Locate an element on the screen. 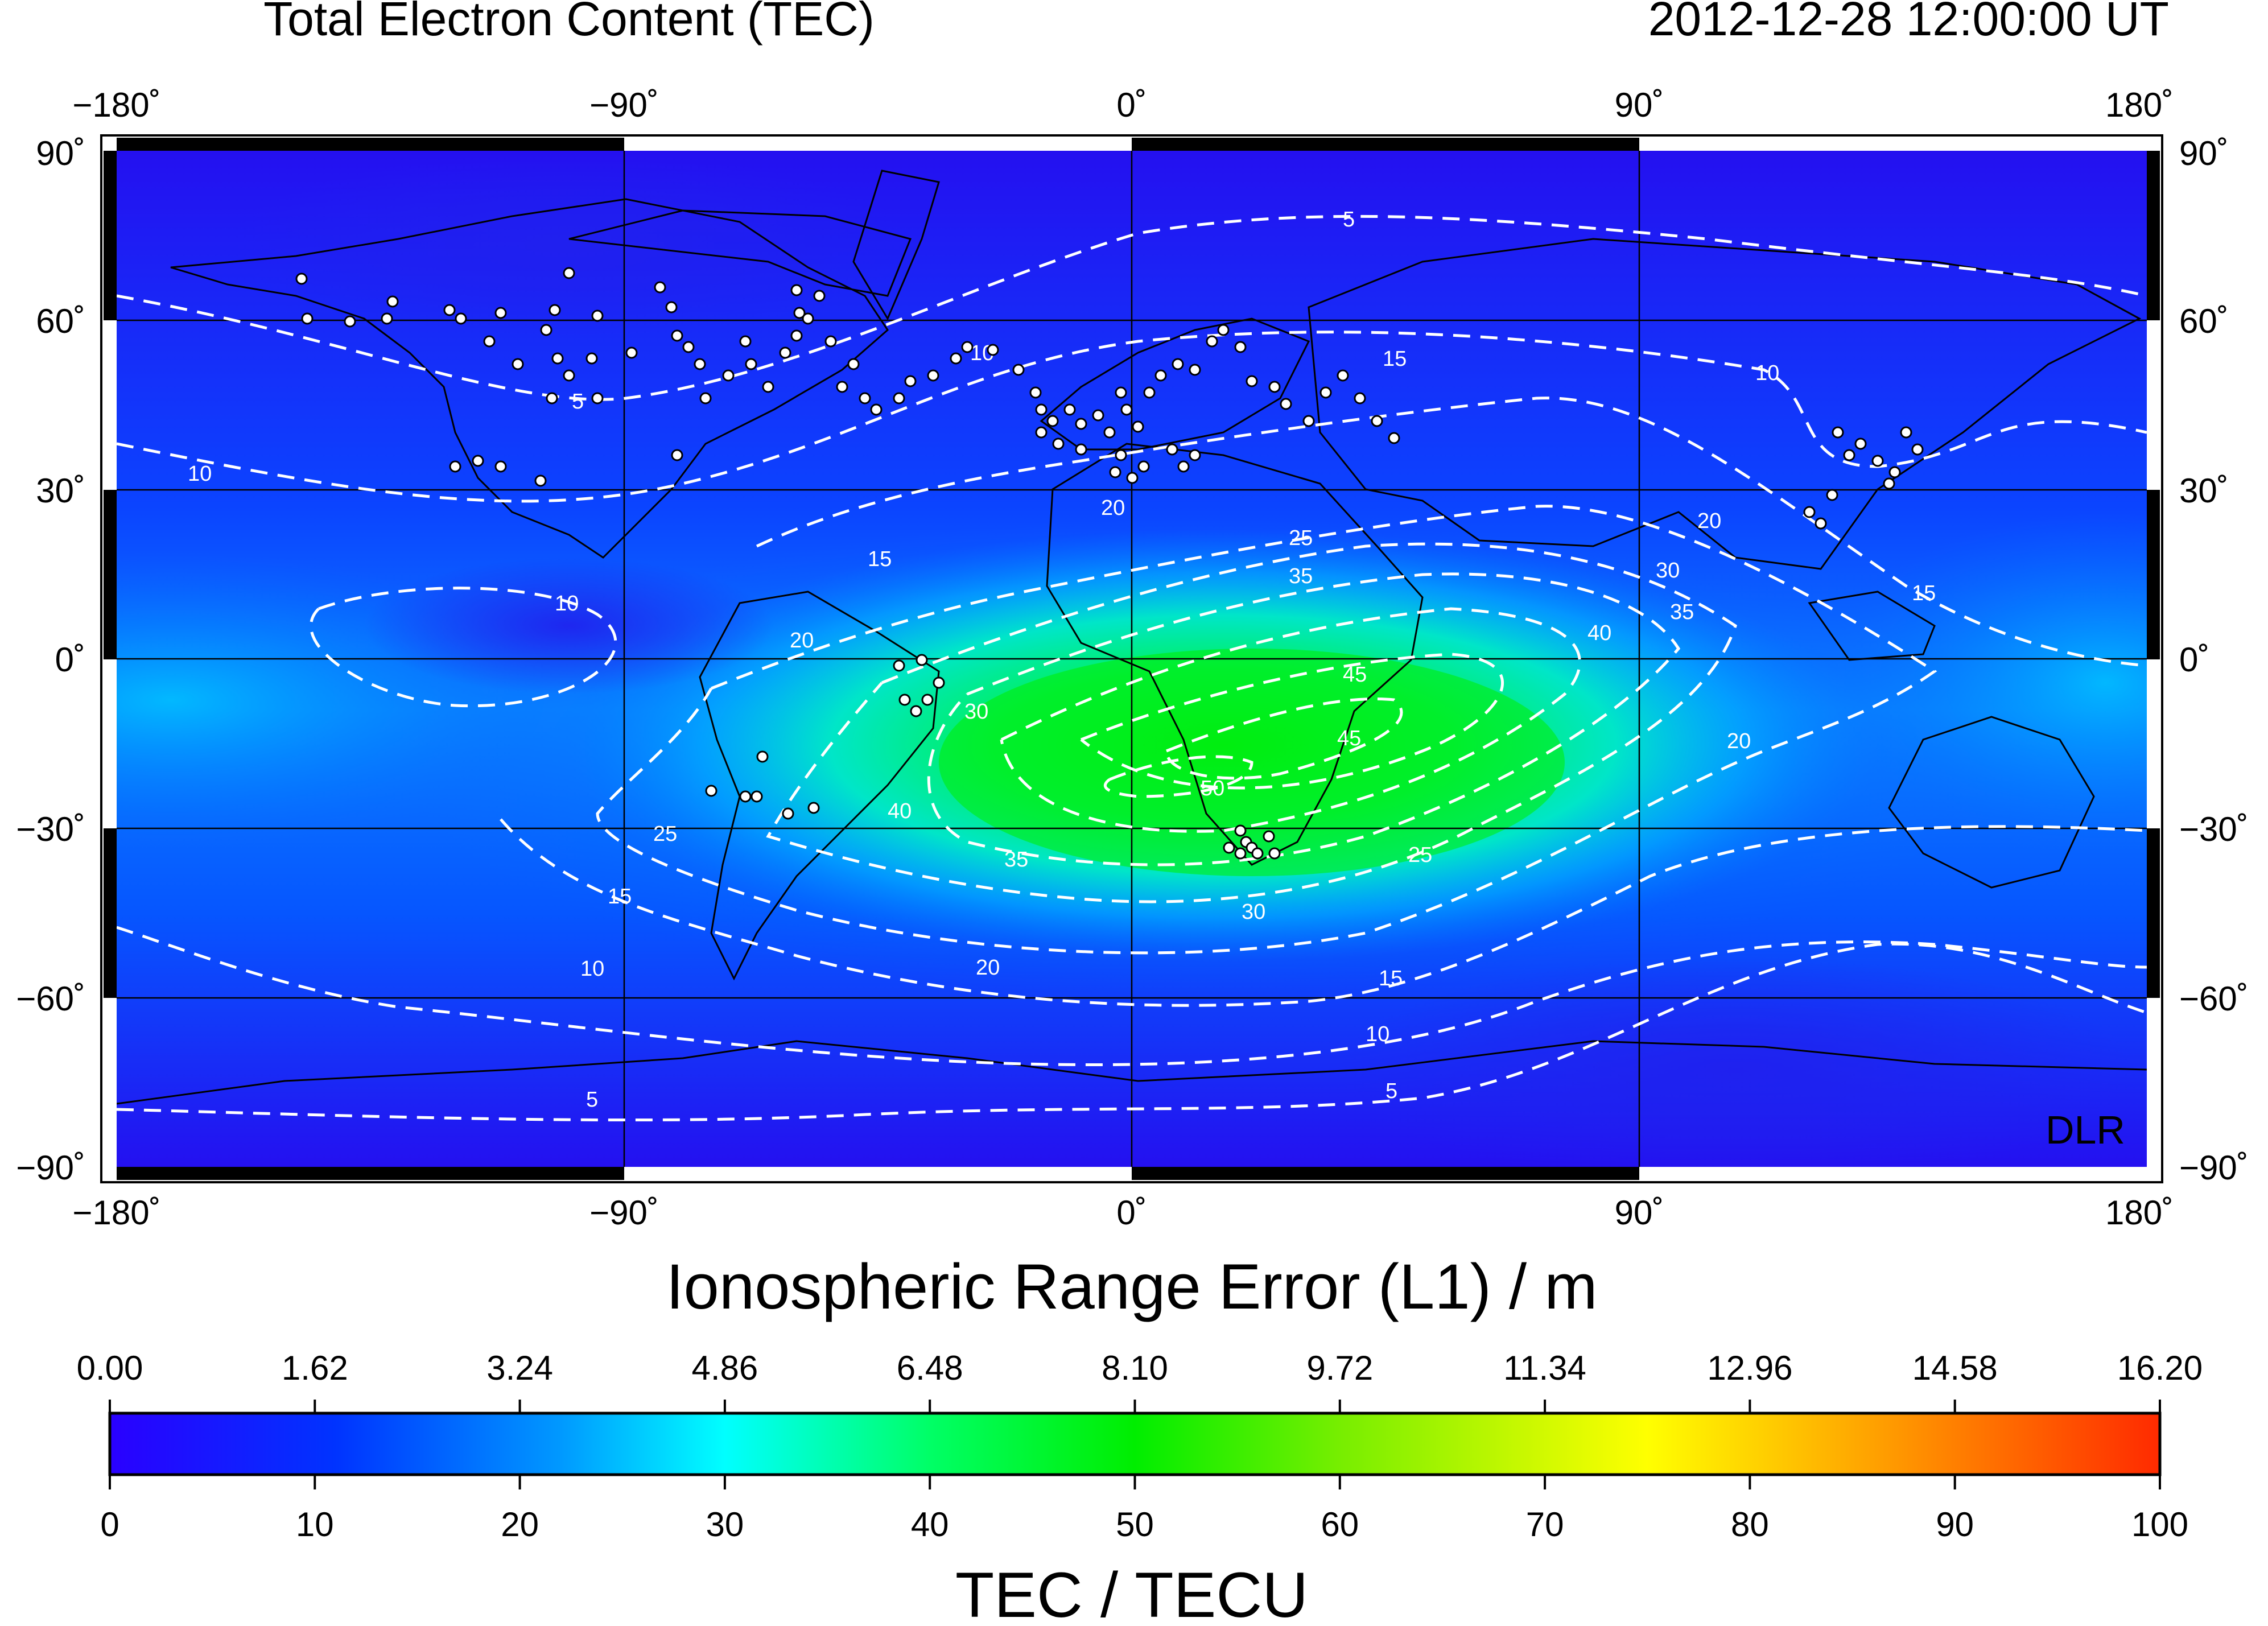  contour-label: 20 is located at coordinates (802, 641).